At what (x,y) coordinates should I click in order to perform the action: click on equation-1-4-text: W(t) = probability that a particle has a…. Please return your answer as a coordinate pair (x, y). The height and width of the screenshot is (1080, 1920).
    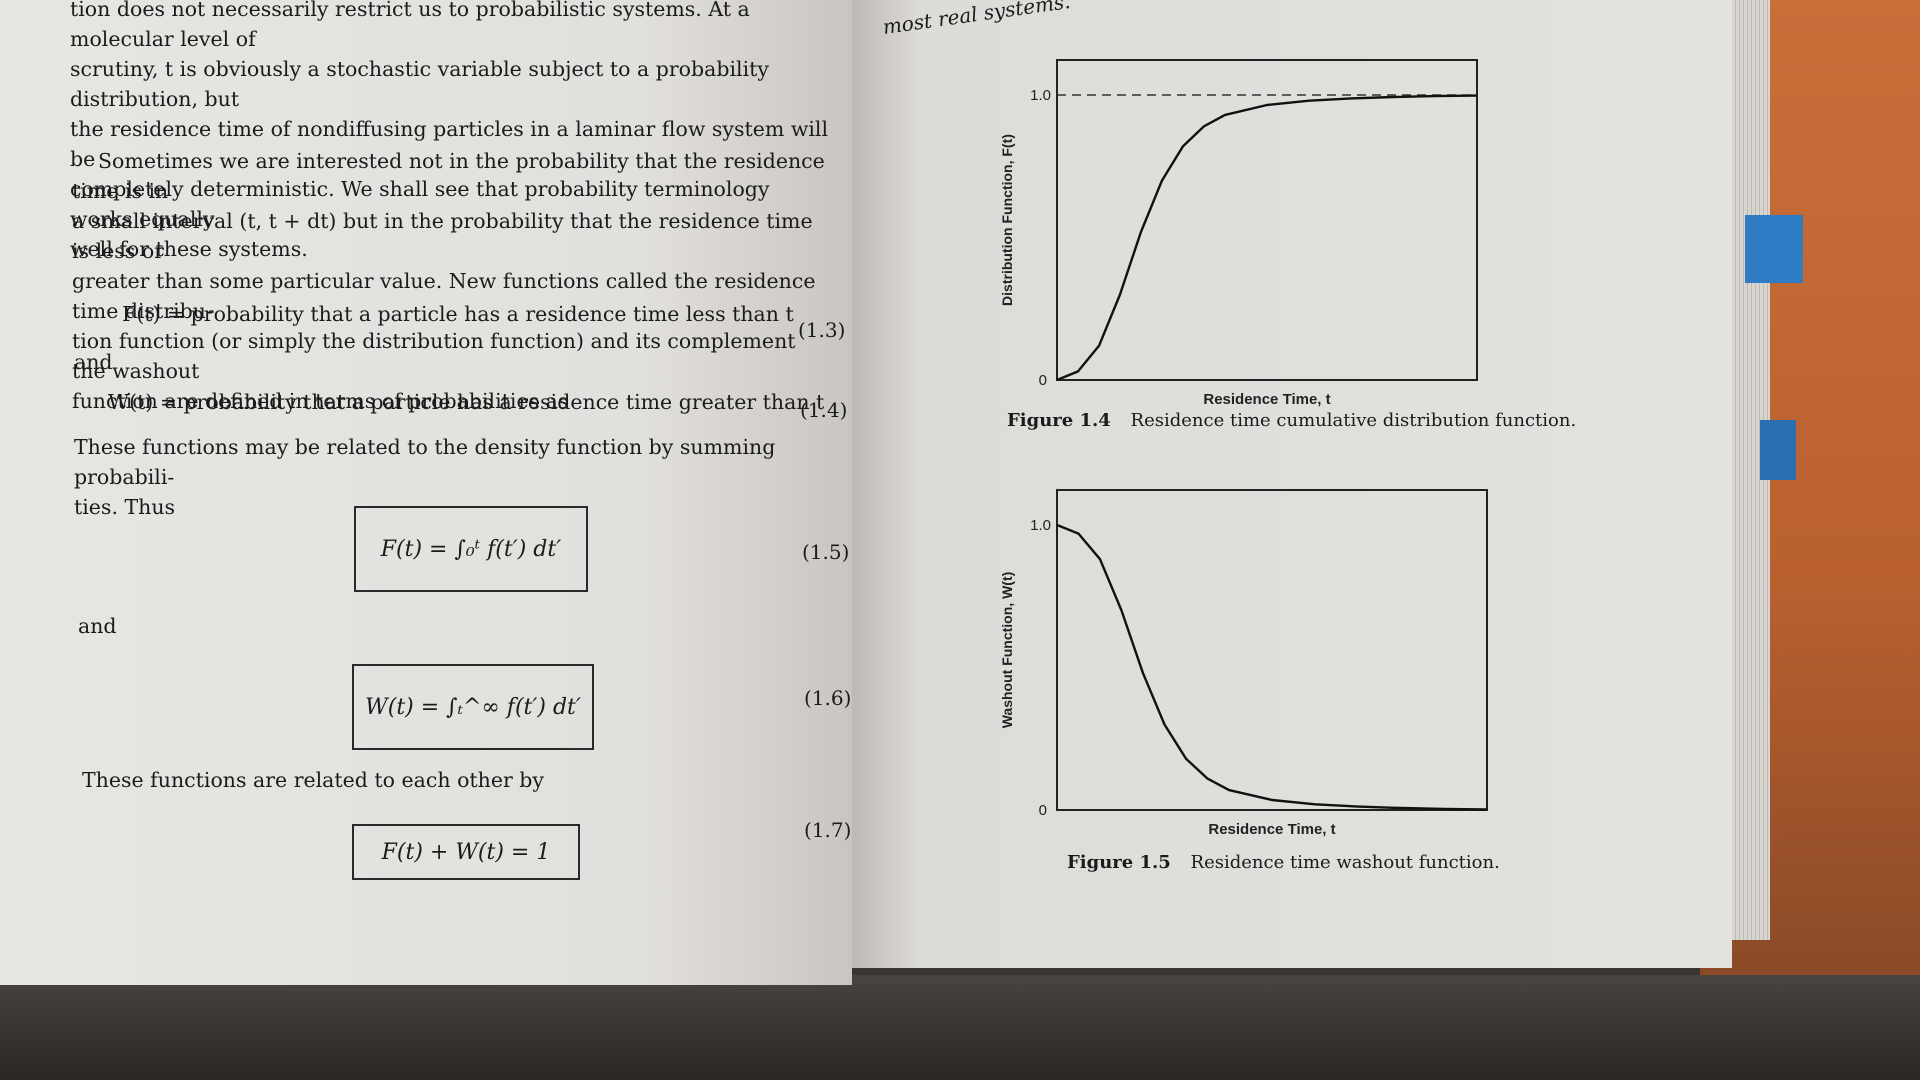
    Looking at the image, I should click on (466, 402).